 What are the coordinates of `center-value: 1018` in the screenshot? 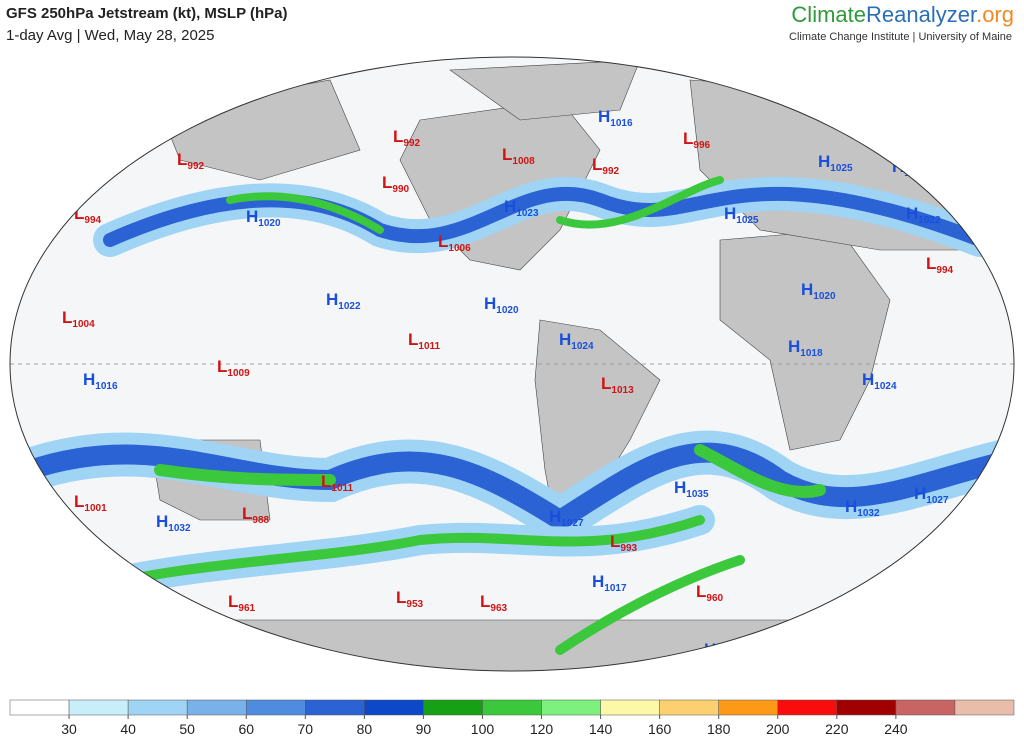 It's located at (811, 353).